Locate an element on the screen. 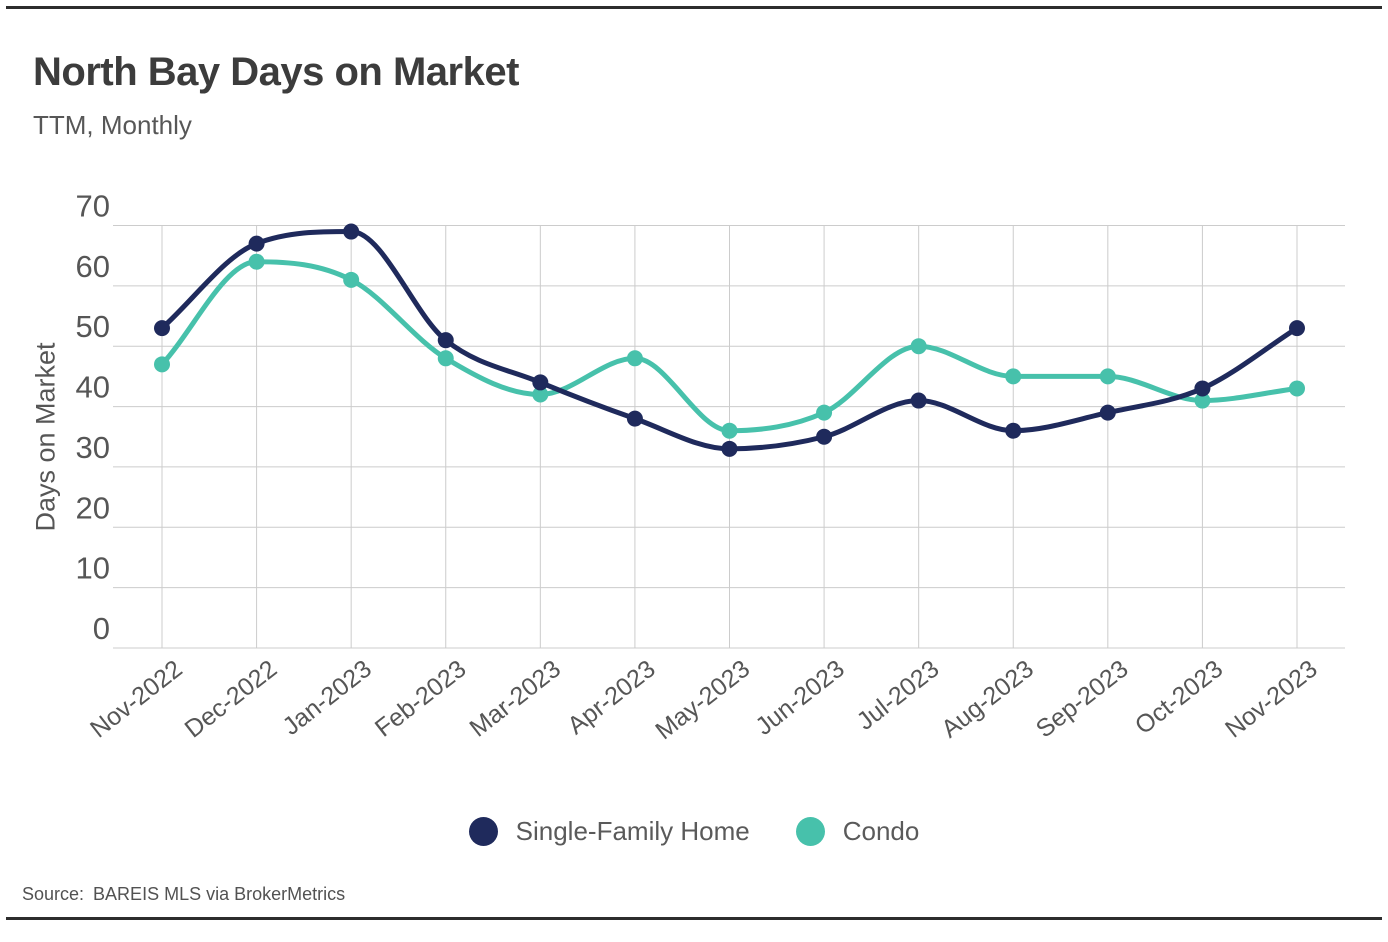  legend-item: Condo is located at coordinates (857, 831).